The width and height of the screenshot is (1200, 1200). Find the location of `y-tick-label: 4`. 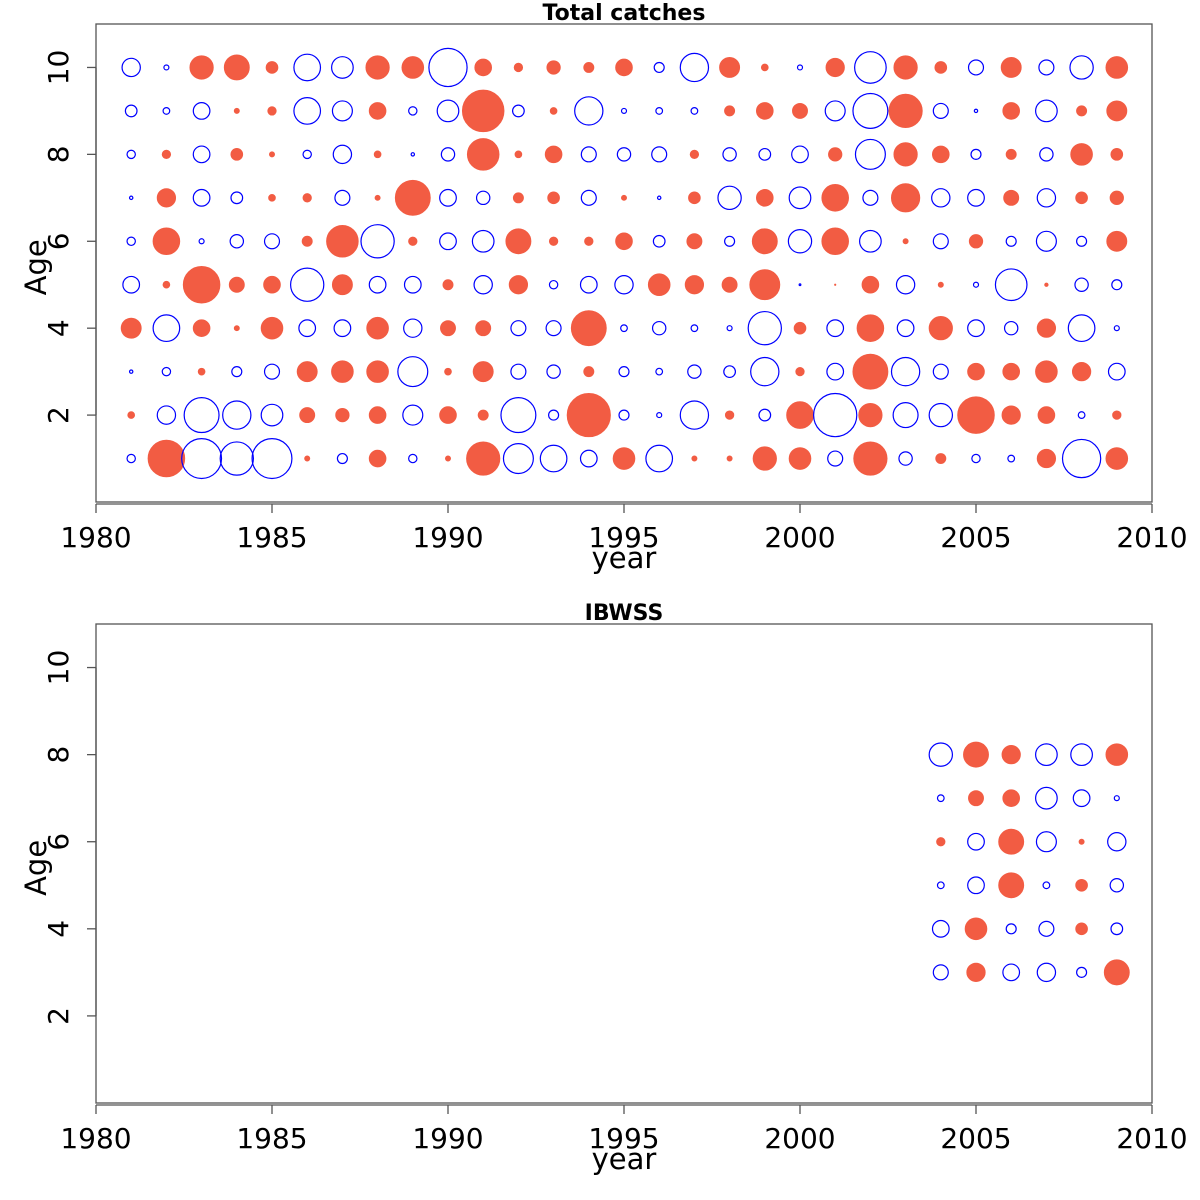

y-tick-label: 4 is located at coordinates (58, 929).